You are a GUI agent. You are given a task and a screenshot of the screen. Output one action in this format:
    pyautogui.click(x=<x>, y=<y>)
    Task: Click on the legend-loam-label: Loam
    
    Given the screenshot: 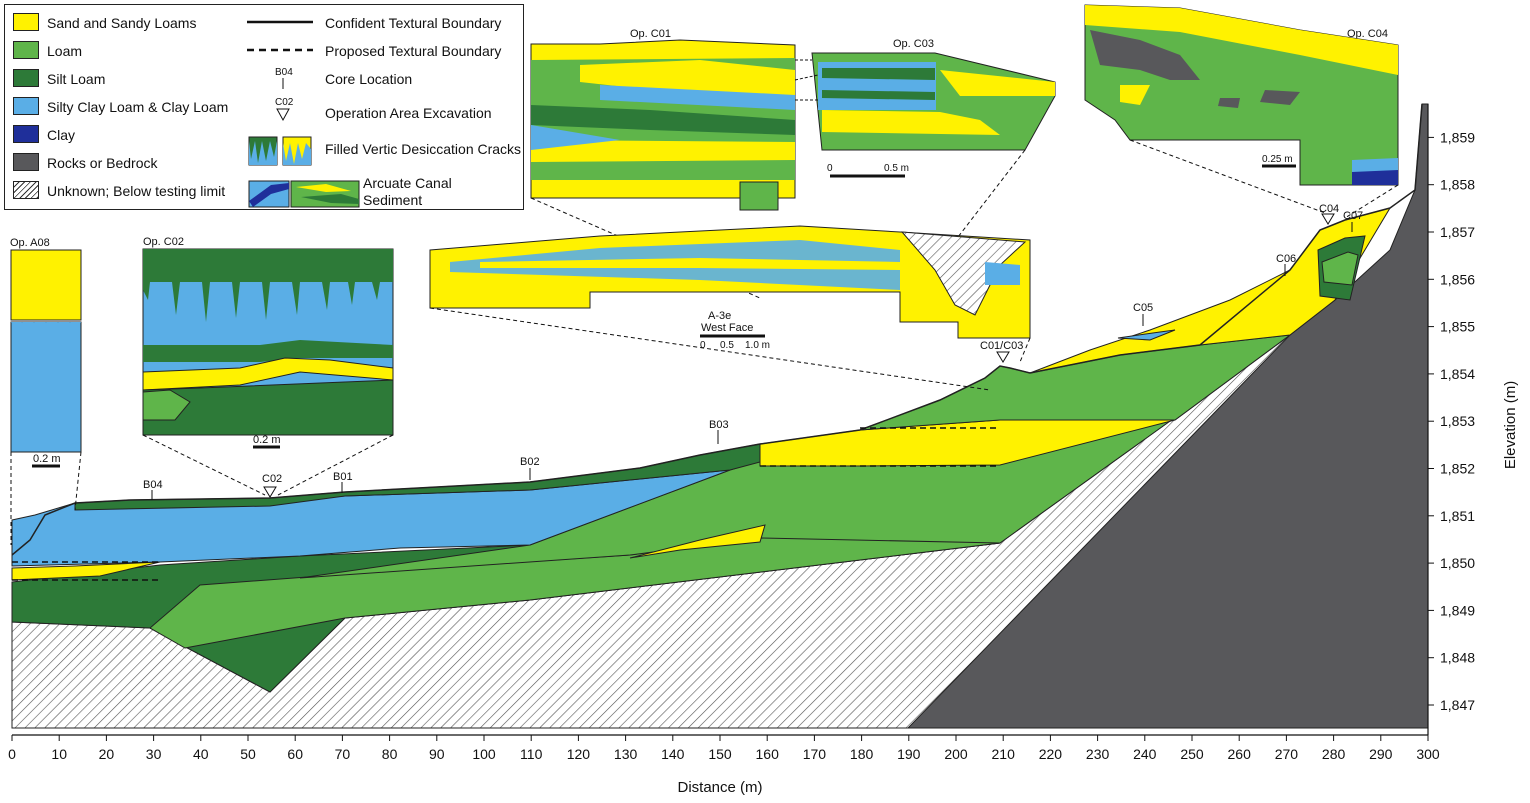 What is the action you would take?
    pyautogui.click(x=65, y=51)
    